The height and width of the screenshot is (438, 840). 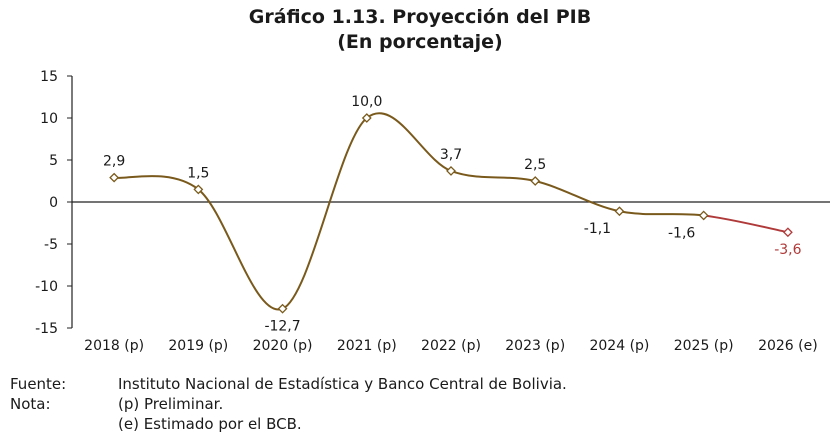 I want to click on y-tick-label: 10, so click(x=49, y=119).